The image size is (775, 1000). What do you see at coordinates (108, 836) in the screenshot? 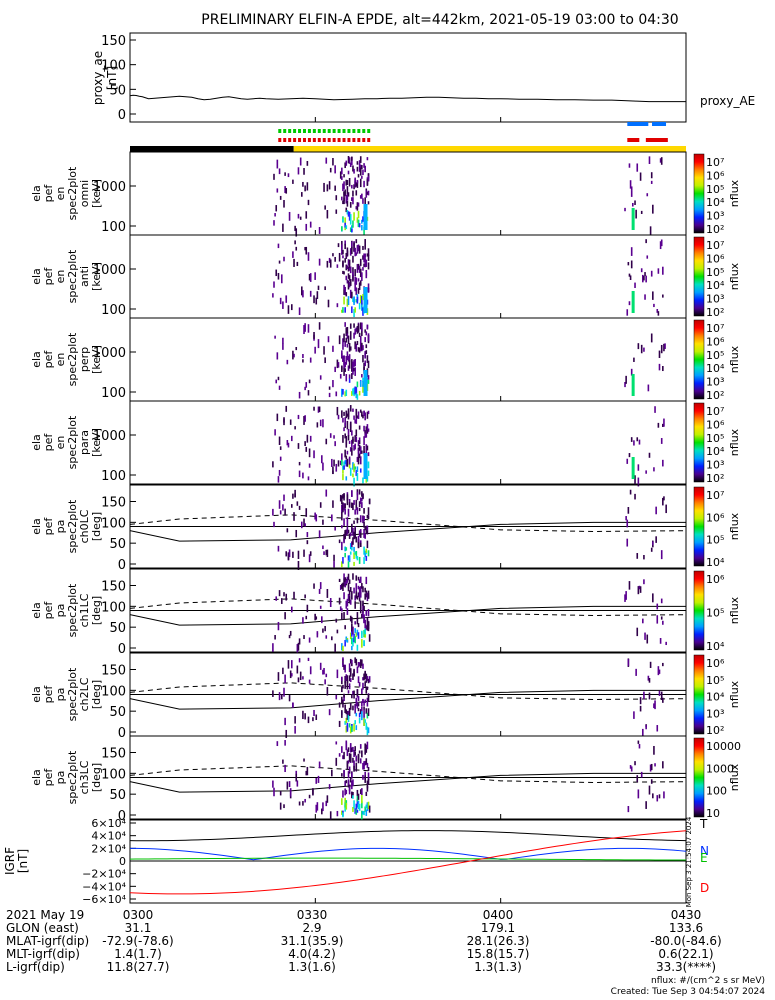
I see `igrf-ytick-label: 4×10⁴` at bounding box center [108, 836].